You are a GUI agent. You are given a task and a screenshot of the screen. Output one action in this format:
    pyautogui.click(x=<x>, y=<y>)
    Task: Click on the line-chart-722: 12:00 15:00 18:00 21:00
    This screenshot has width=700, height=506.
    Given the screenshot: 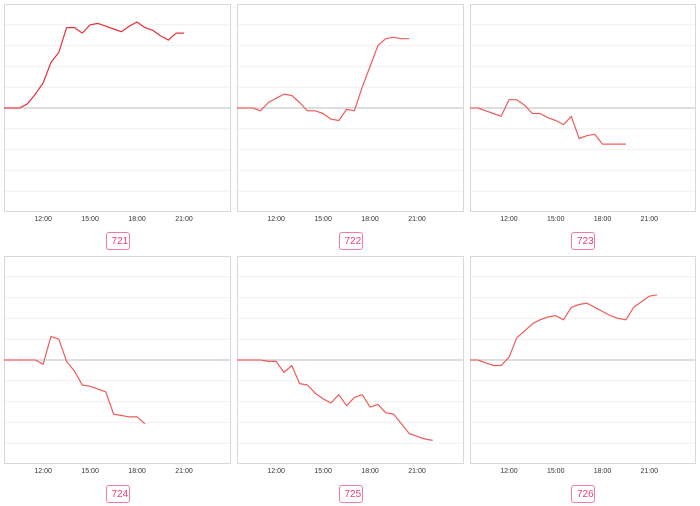 What is the action you would take?
    pyautogui.click(x=350, y=113)
    